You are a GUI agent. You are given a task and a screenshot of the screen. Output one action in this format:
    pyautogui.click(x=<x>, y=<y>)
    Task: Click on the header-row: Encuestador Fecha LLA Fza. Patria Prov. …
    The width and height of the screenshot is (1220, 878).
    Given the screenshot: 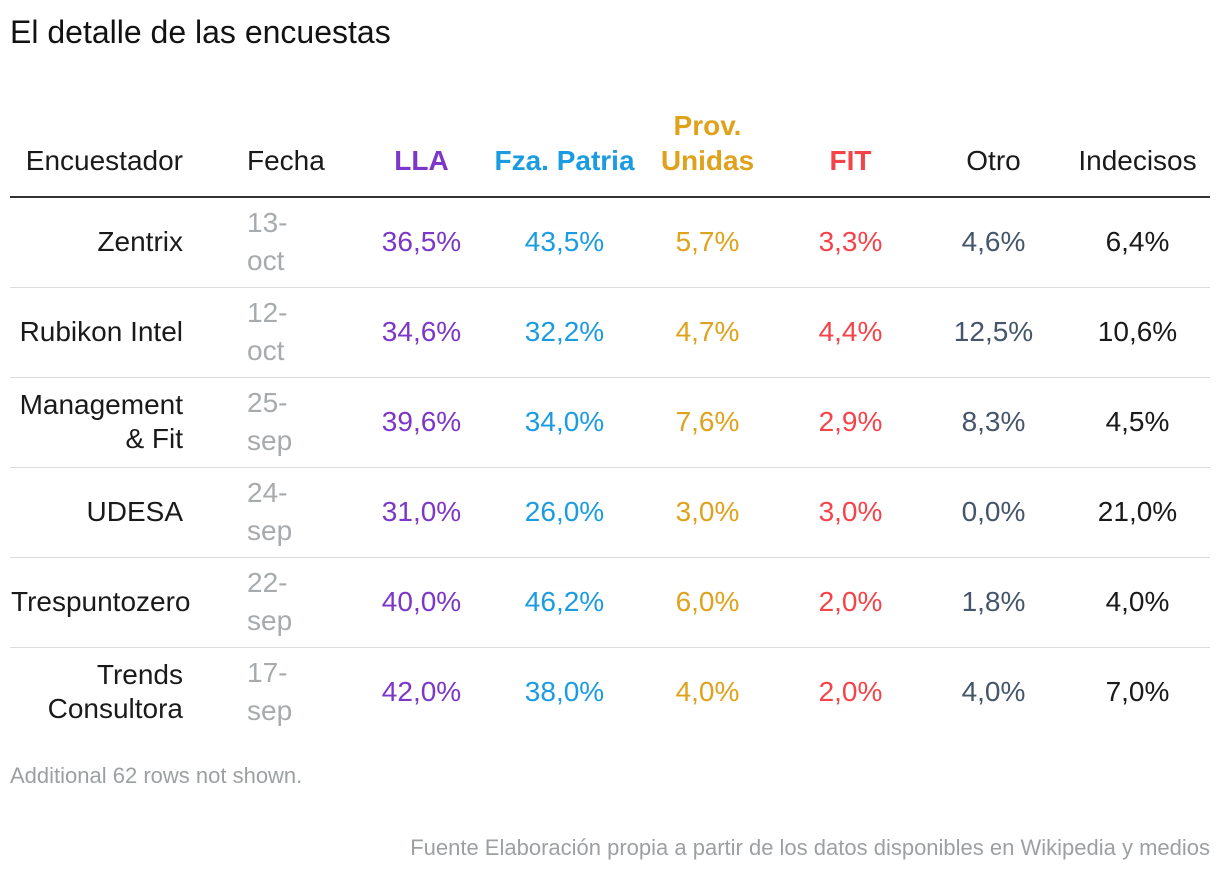 What is the action you would take?
    pyautogui.click(x=610, y=152)
    